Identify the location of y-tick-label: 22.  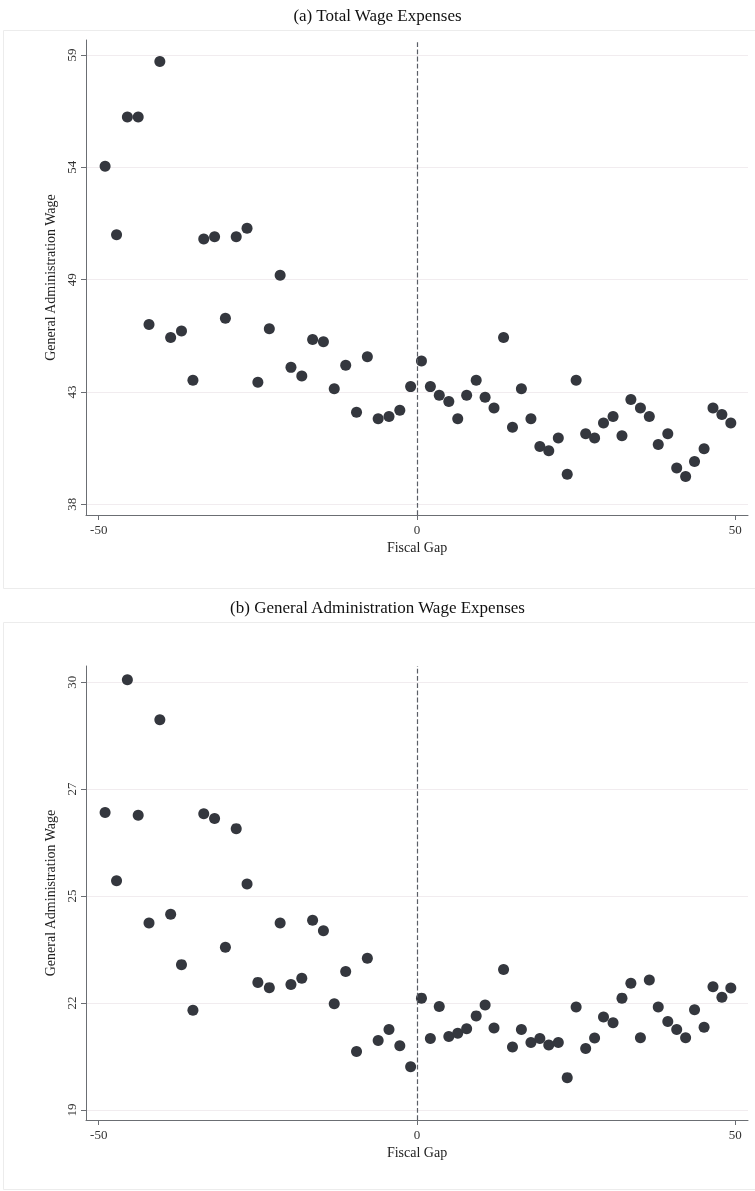
(71, 1003).